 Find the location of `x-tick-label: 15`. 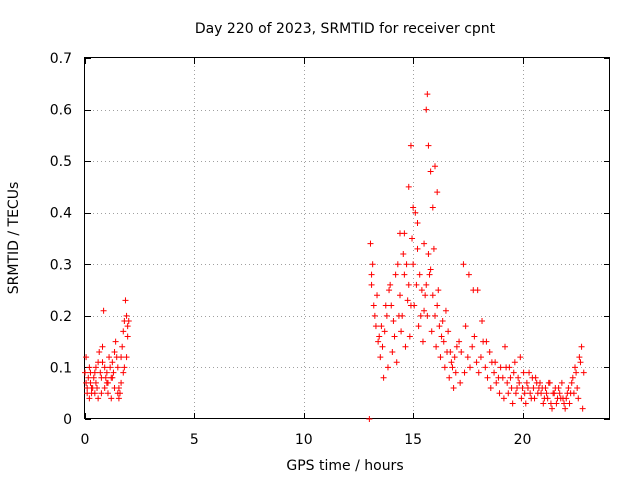

x-tick-label: 15 is located at coordinates (413, 440).